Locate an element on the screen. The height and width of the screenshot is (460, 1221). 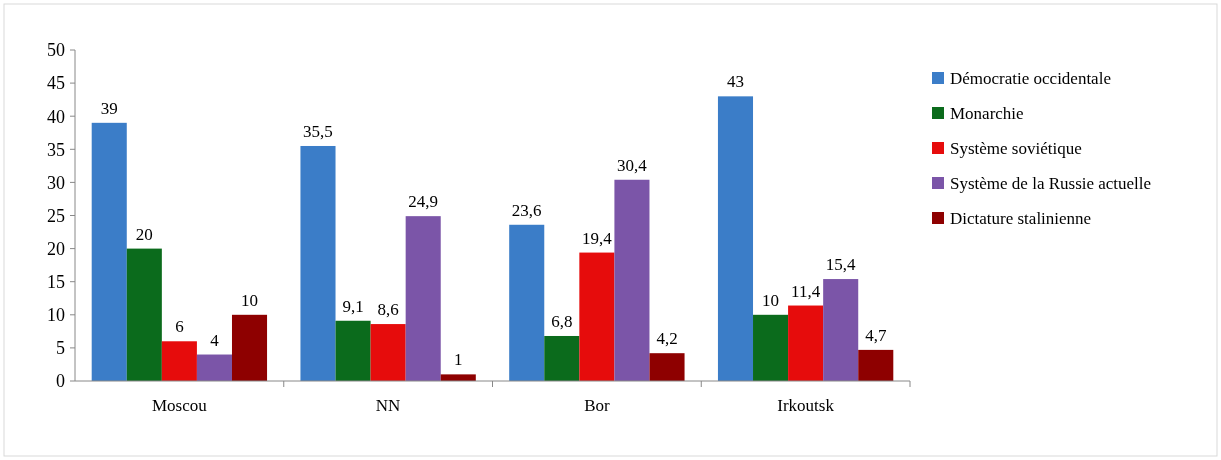
legend-label: Dictature stalinienne is located at coordinates (1021, 218).